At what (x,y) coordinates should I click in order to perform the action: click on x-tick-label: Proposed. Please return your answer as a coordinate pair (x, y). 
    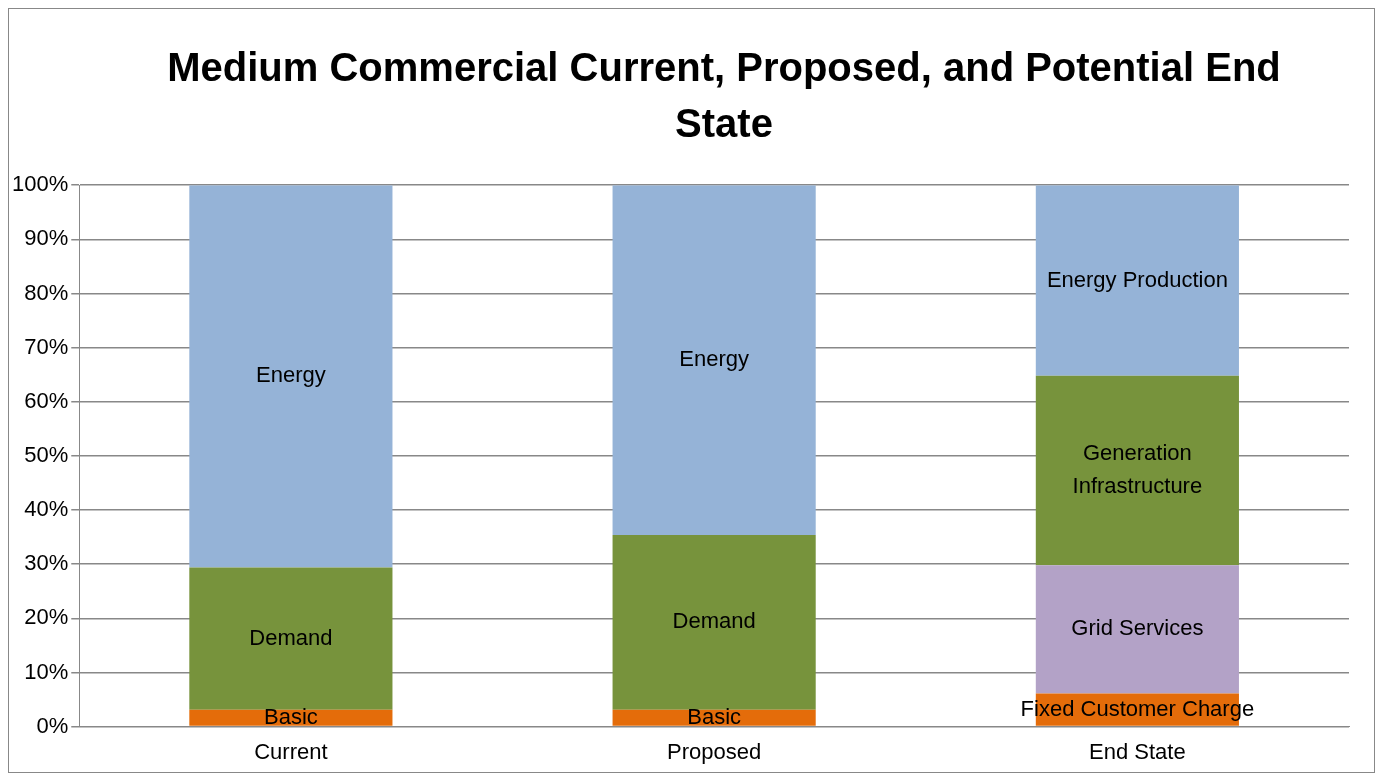
    Looking at the image, I should click on (714, 751).